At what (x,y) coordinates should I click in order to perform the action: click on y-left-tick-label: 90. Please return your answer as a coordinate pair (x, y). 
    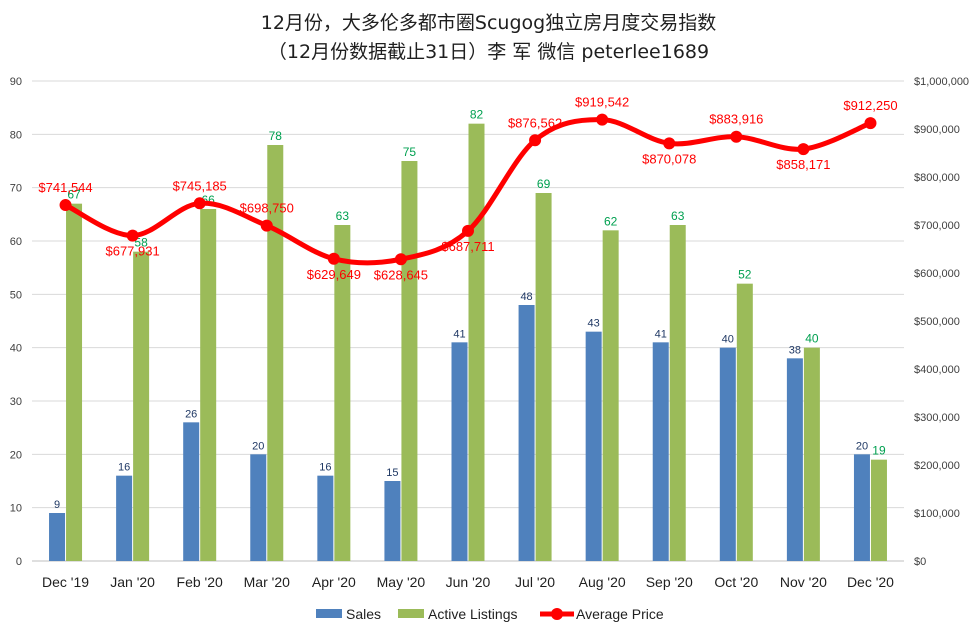
    Looking at the image, I should click on (16, 82).